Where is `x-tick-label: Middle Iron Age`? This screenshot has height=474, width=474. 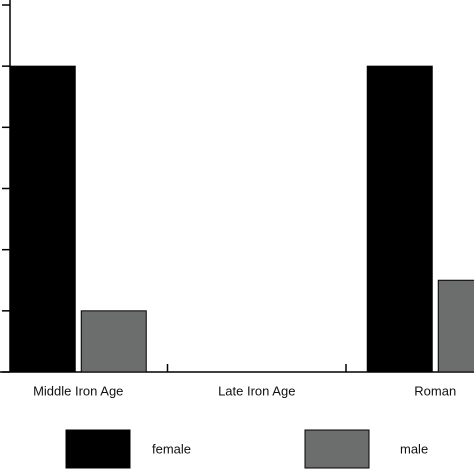 x-tick-label: Middle Iron Age is located at coordinates (78, 390).